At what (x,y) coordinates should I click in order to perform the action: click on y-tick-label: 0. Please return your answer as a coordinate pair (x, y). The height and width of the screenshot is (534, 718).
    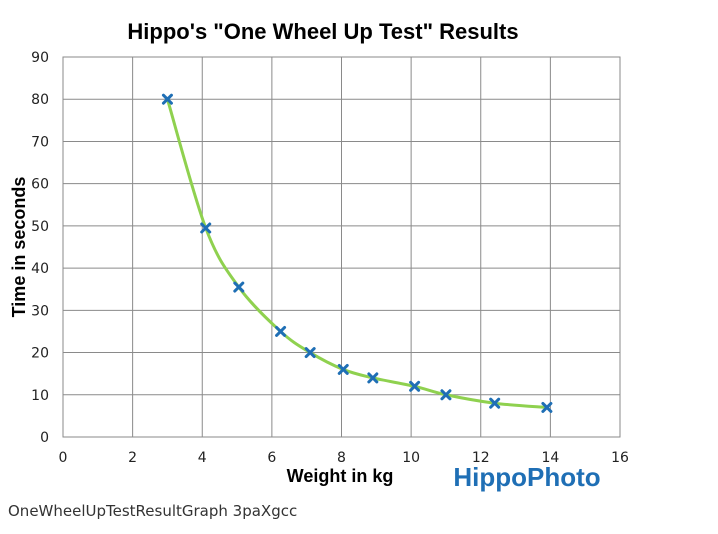
    Looking at the image, I should click on (44, 438).